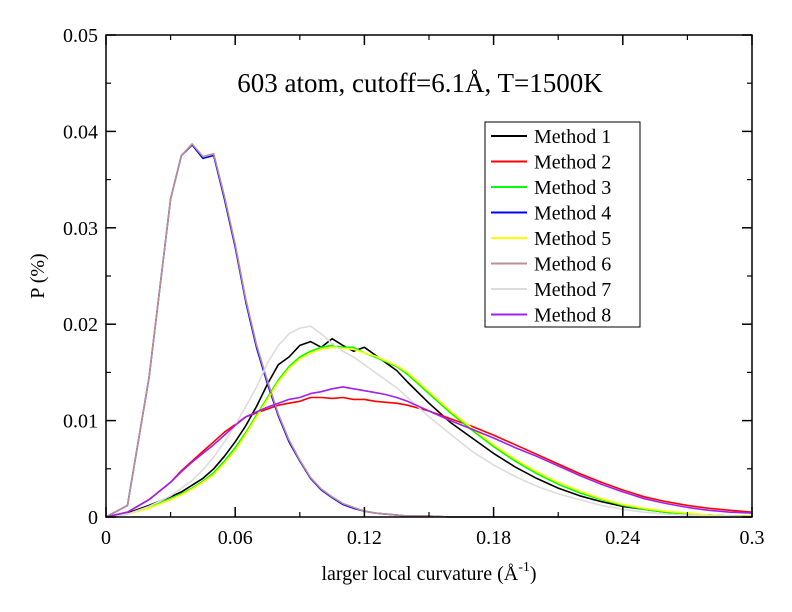 This screenshot has height=612, width=792. What do you see at coordinates (38, 275) in the screenshot?
I see `y-axis-label: P (%)` at bounding box center [38, 275].